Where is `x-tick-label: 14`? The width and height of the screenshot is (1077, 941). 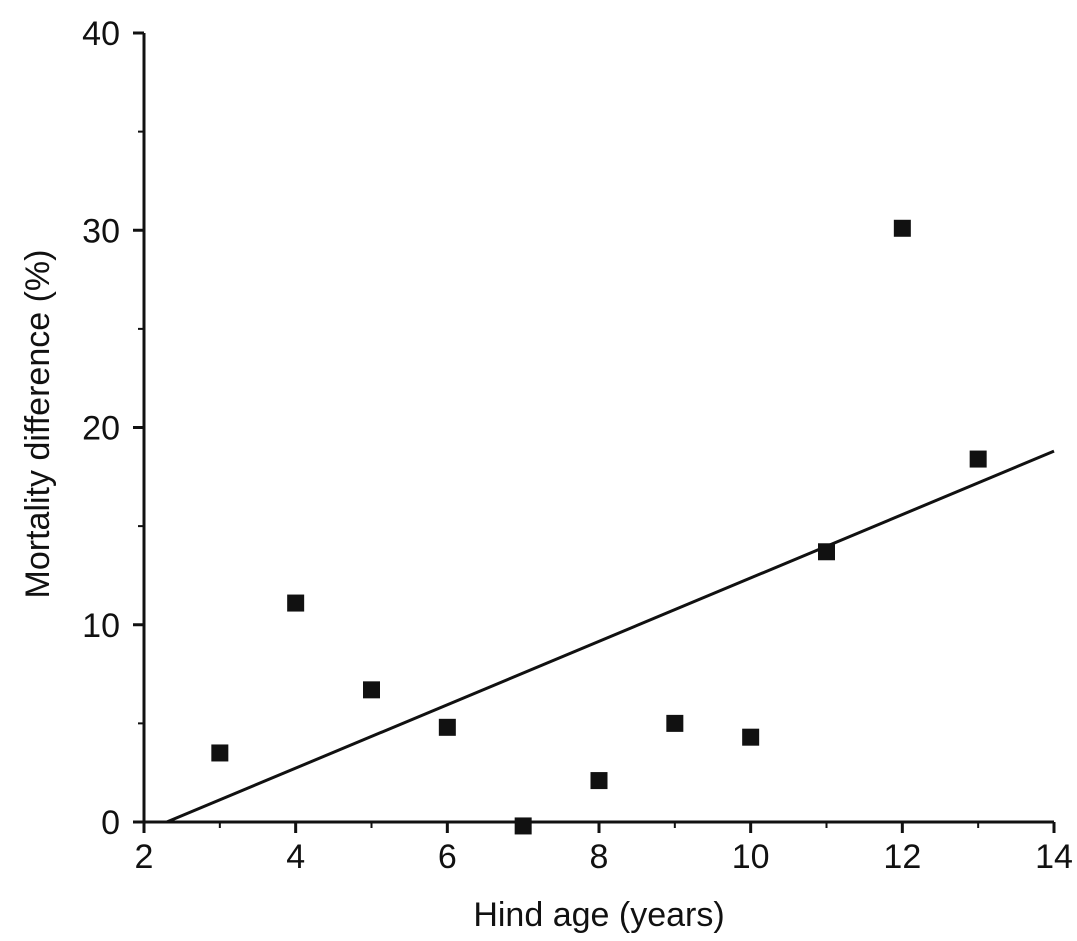 x-tick-label: 14 is located at coordinates (1054, 857).